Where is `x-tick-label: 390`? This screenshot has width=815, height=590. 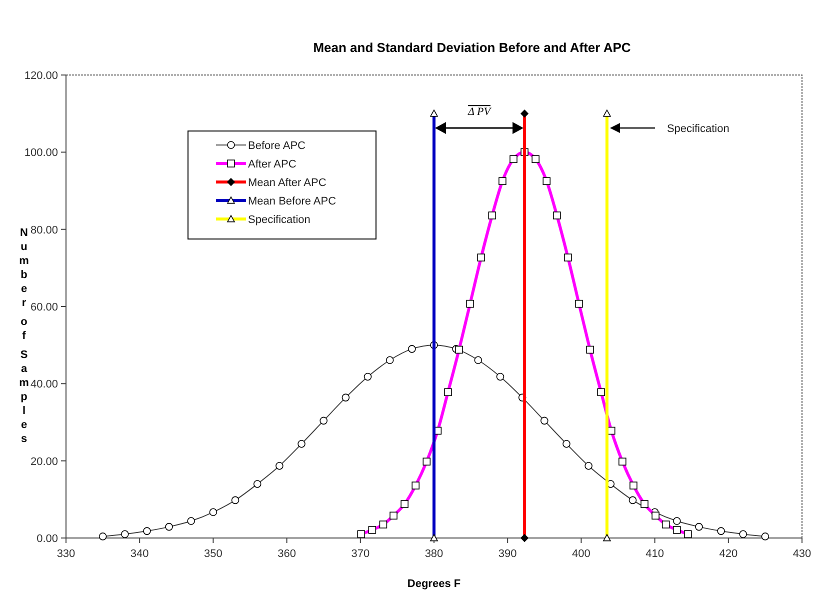 x-tick-label: 390 is located at coordinates (507, 554).